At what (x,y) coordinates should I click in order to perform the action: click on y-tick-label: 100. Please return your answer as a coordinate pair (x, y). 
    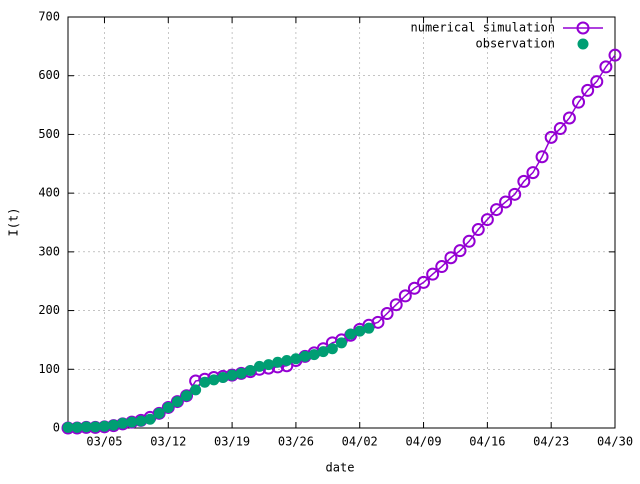
    Looking at the image, I should click on (49, 369).